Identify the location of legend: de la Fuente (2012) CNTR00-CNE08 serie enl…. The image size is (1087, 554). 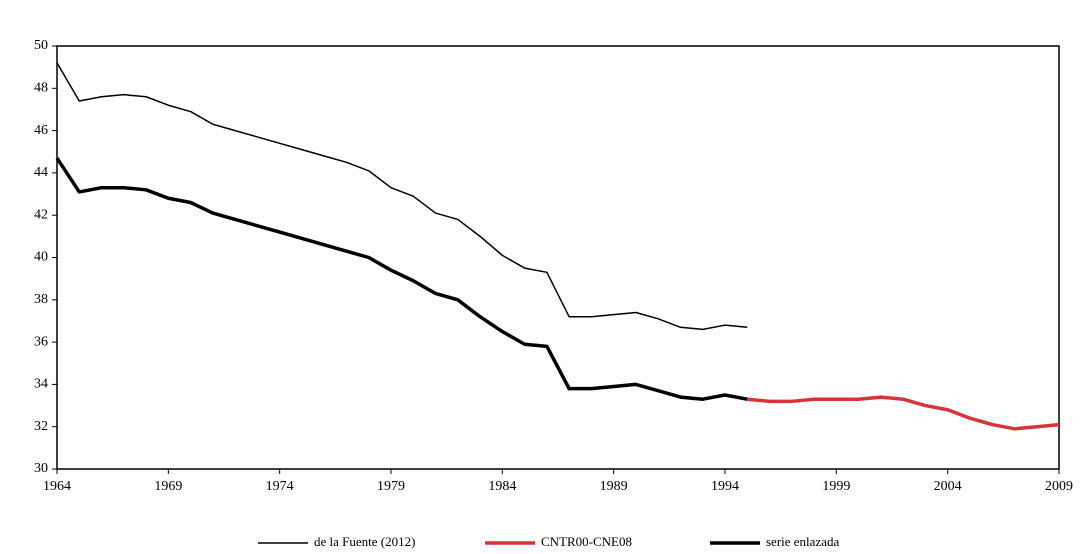
(548, 541).